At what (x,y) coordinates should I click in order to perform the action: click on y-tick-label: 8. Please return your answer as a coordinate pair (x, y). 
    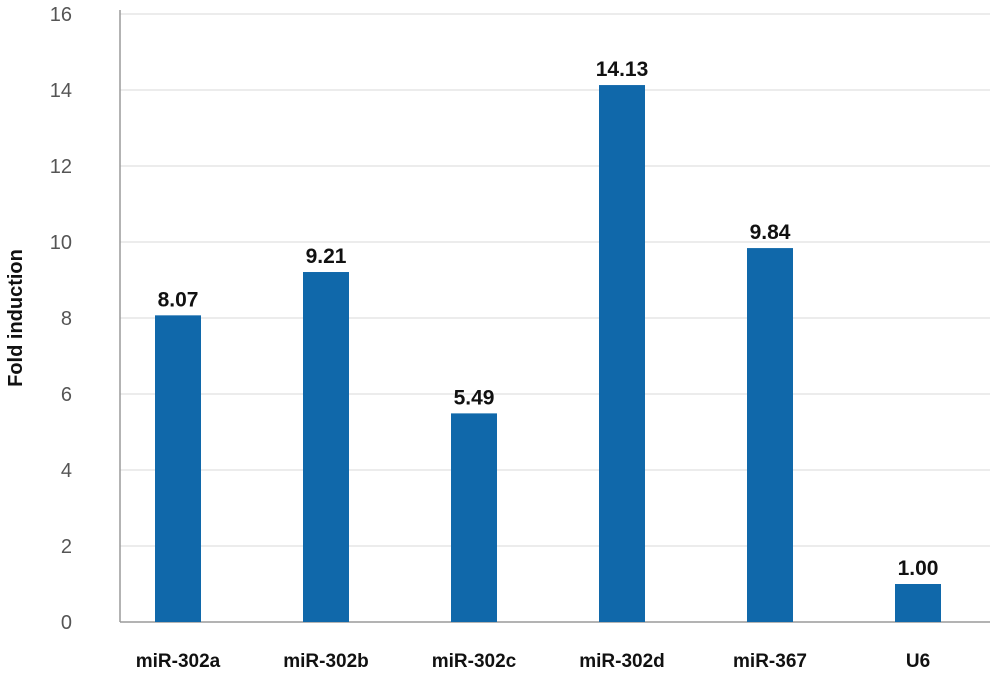
    Looking at the image, I should click on (66, 319).